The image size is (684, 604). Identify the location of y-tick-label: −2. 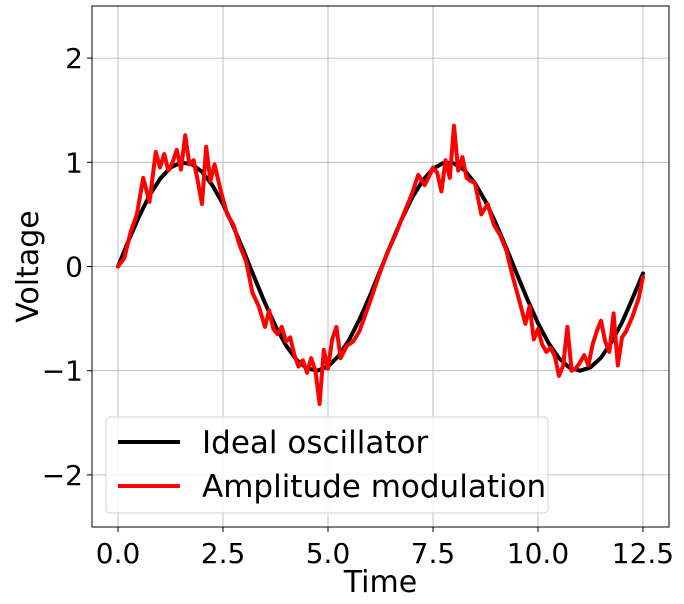
(62, 475).